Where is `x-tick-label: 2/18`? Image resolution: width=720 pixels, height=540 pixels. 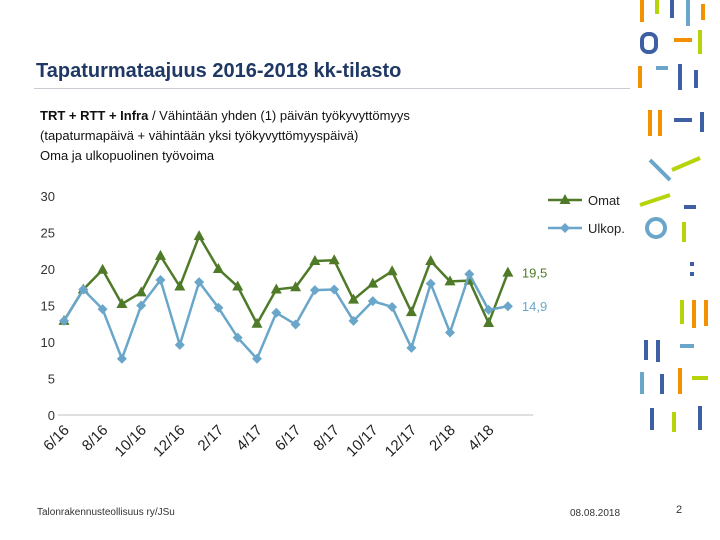
x-tick-label: 2/18 is located at coordinates (442, 438).